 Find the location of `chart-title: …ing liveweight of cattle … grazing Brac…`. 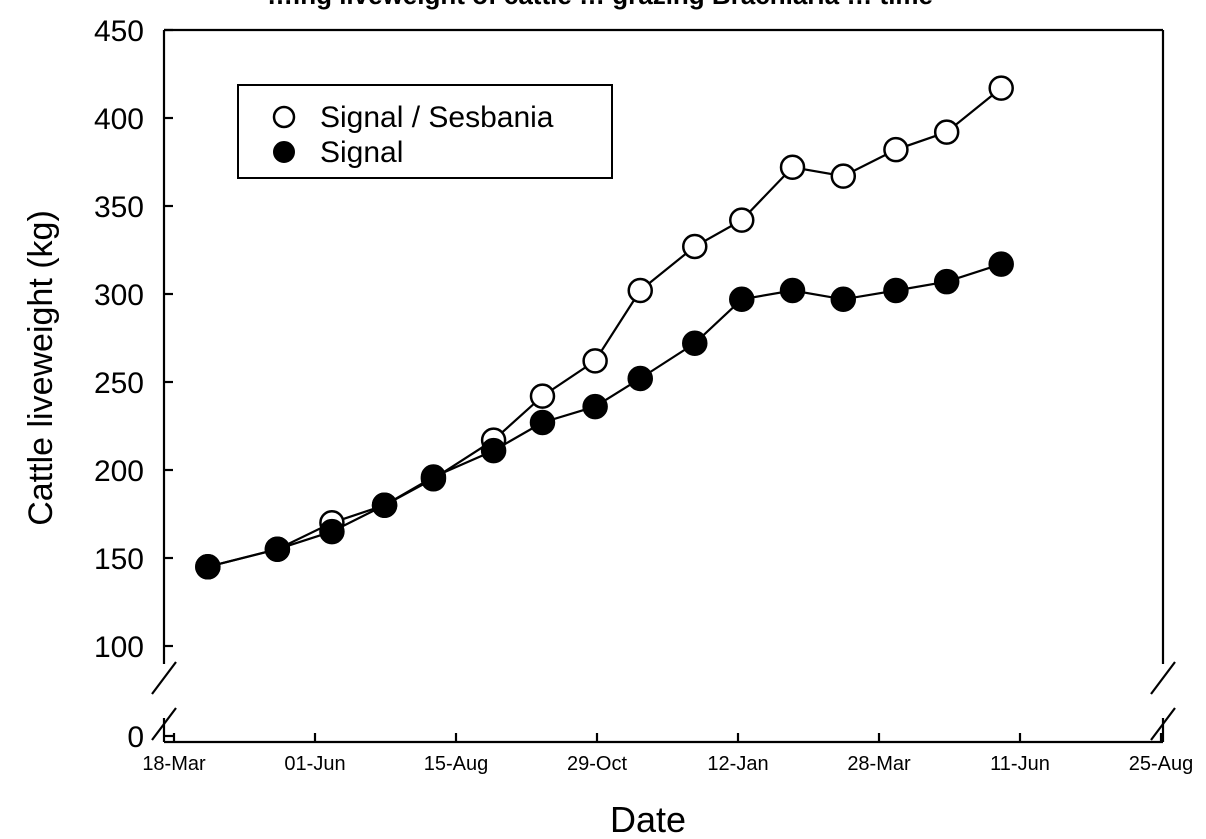

chart-title: …ing liveweight of cattle … grazing Brac… is located at coordinates (600, 5).